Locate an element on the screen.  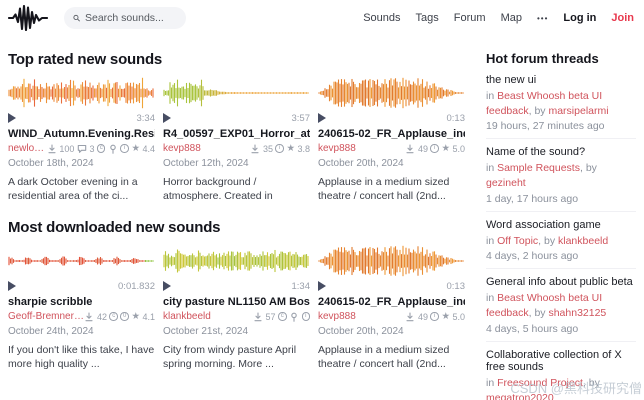
nav-tags: Tags is located at coordinates (427, 18).